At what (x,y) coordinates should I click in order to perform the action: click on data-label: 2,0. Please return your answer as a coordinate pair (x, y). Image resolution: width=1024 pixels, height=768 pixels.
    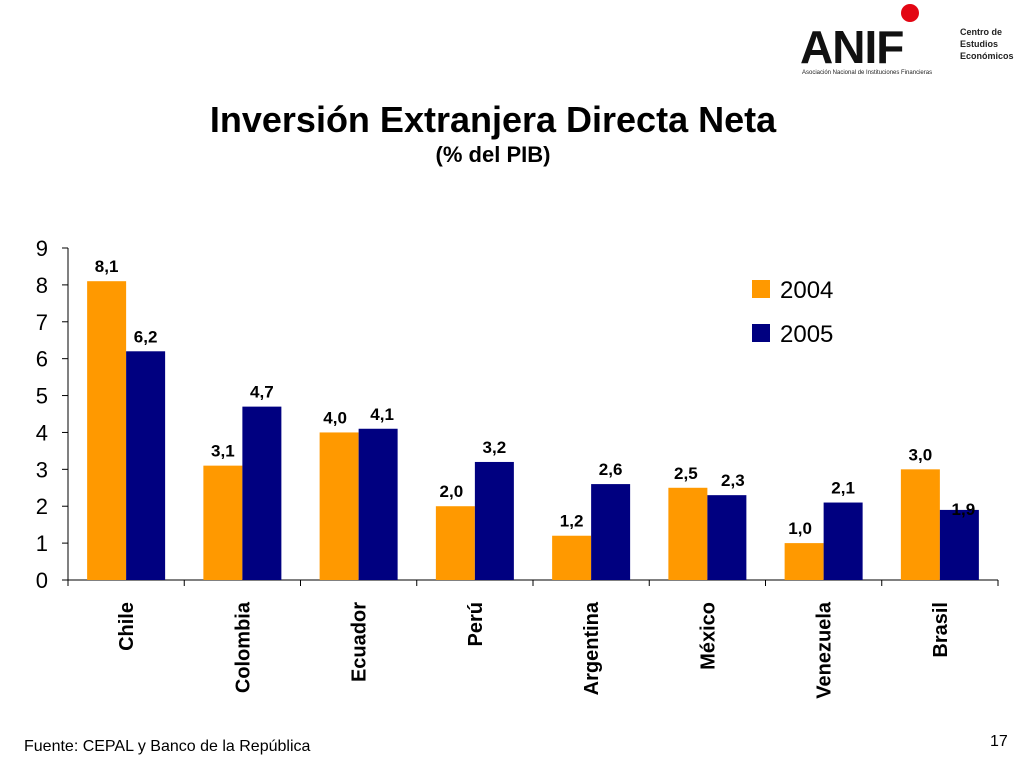
    Looking at the image, I should click on (452, 491).